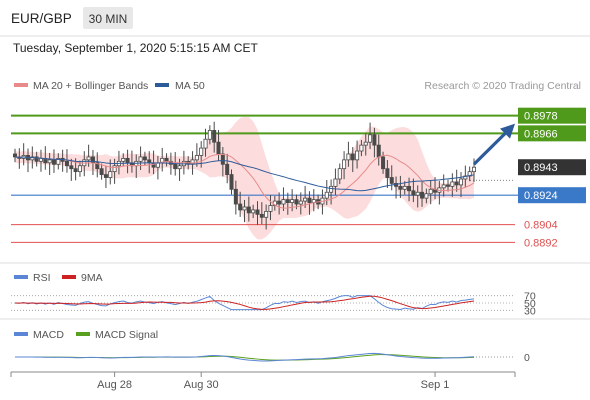 This screenshot has width=590, height=400. Describe the element at coordinates (108, 19) in the screenshot. I see `timeframe-badge: 30 MIN` at that location.